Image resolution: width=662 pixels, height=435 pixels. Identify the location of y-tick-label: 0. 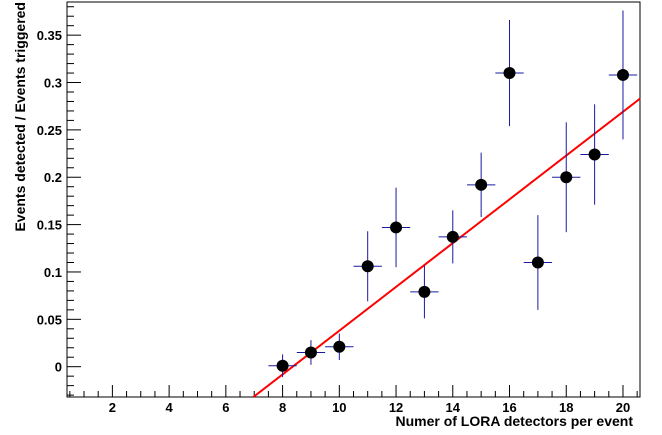
(58, 367).